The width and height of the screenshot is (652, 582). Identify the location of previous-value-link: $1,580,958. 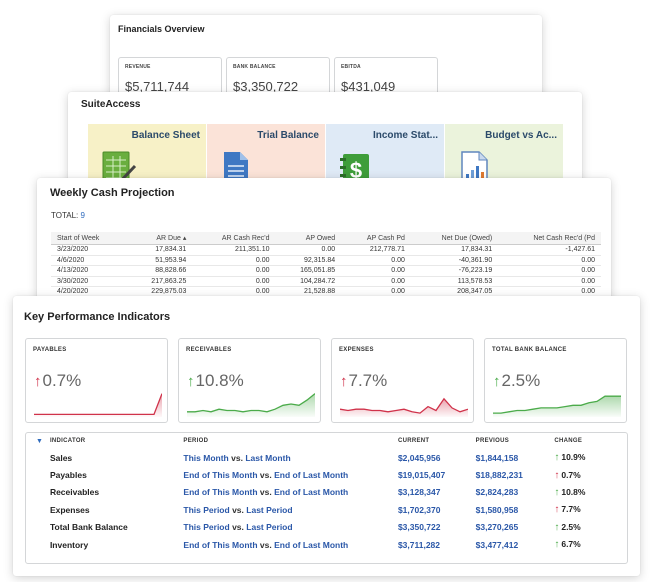
(497, 509).